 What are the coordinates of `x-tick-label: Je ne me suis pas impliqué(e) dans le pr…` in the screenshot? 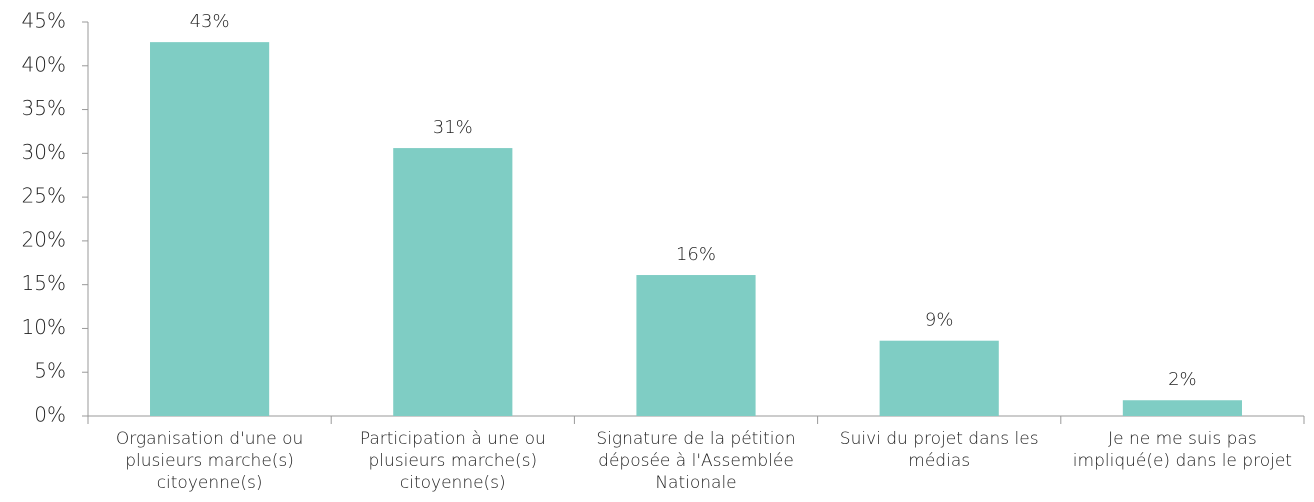 It's located at (1182, 450).